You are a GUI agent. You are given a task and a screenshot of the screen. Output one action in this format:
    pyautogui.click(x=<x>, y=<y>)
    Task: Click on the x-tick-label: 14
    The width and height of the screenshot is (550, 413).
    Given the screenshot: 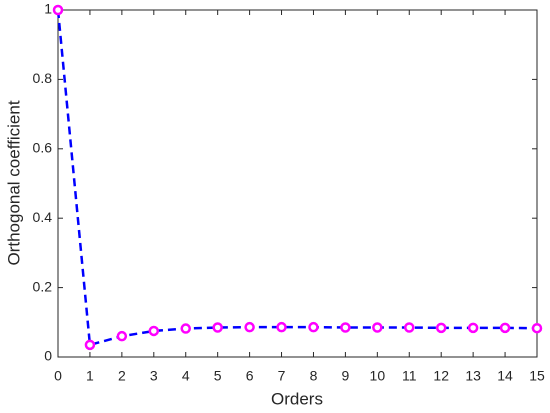 What is the action you would take?
    pyautogui.click(x=505, y=376)
    